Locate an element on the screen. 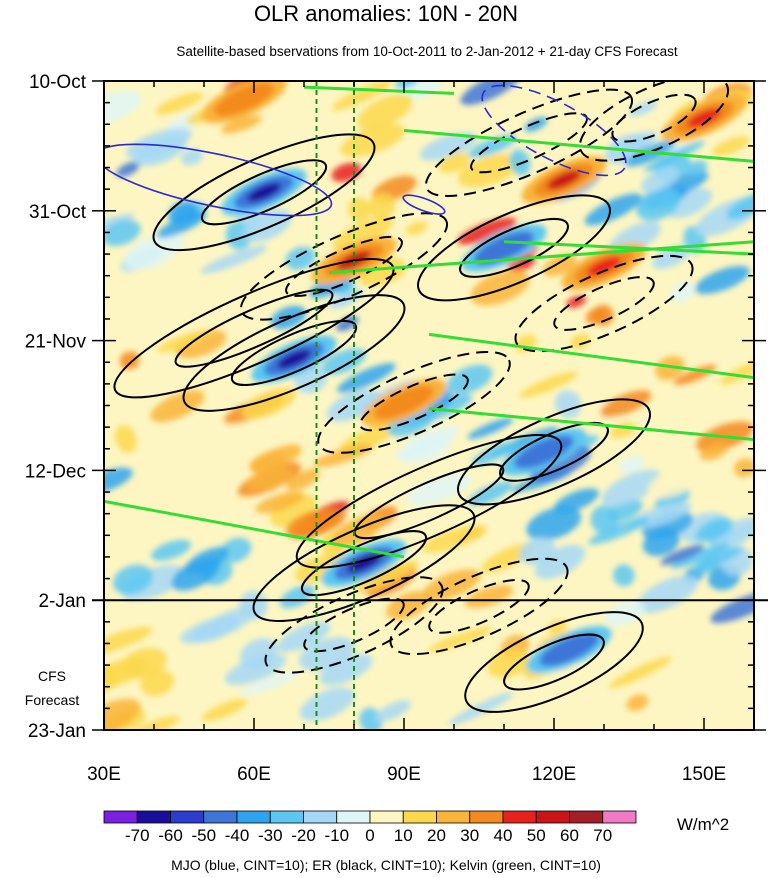 The image size is (772, 878). y-tick-label: 31-Oct is located at coordinates (58, 212).